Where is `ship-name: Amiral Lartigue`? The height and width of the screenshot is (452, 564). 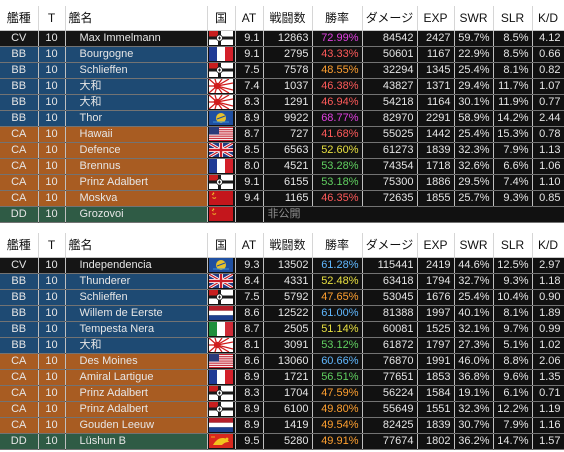
ship-name: Amiral Lartigue is located at coordinates (136, 377).